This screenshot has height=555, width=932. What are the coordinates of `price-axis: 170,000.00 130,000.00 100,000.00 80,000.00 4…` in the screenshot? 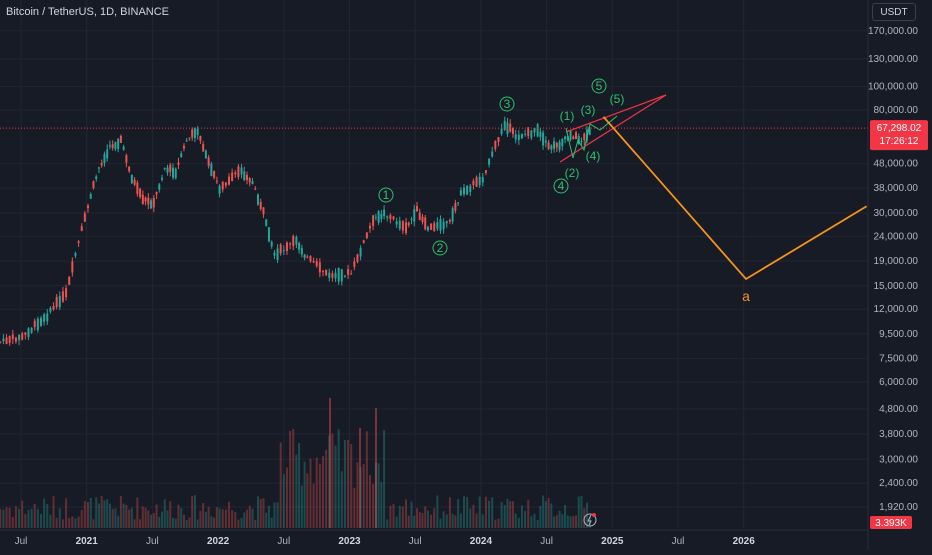 It's located at (900, 275).